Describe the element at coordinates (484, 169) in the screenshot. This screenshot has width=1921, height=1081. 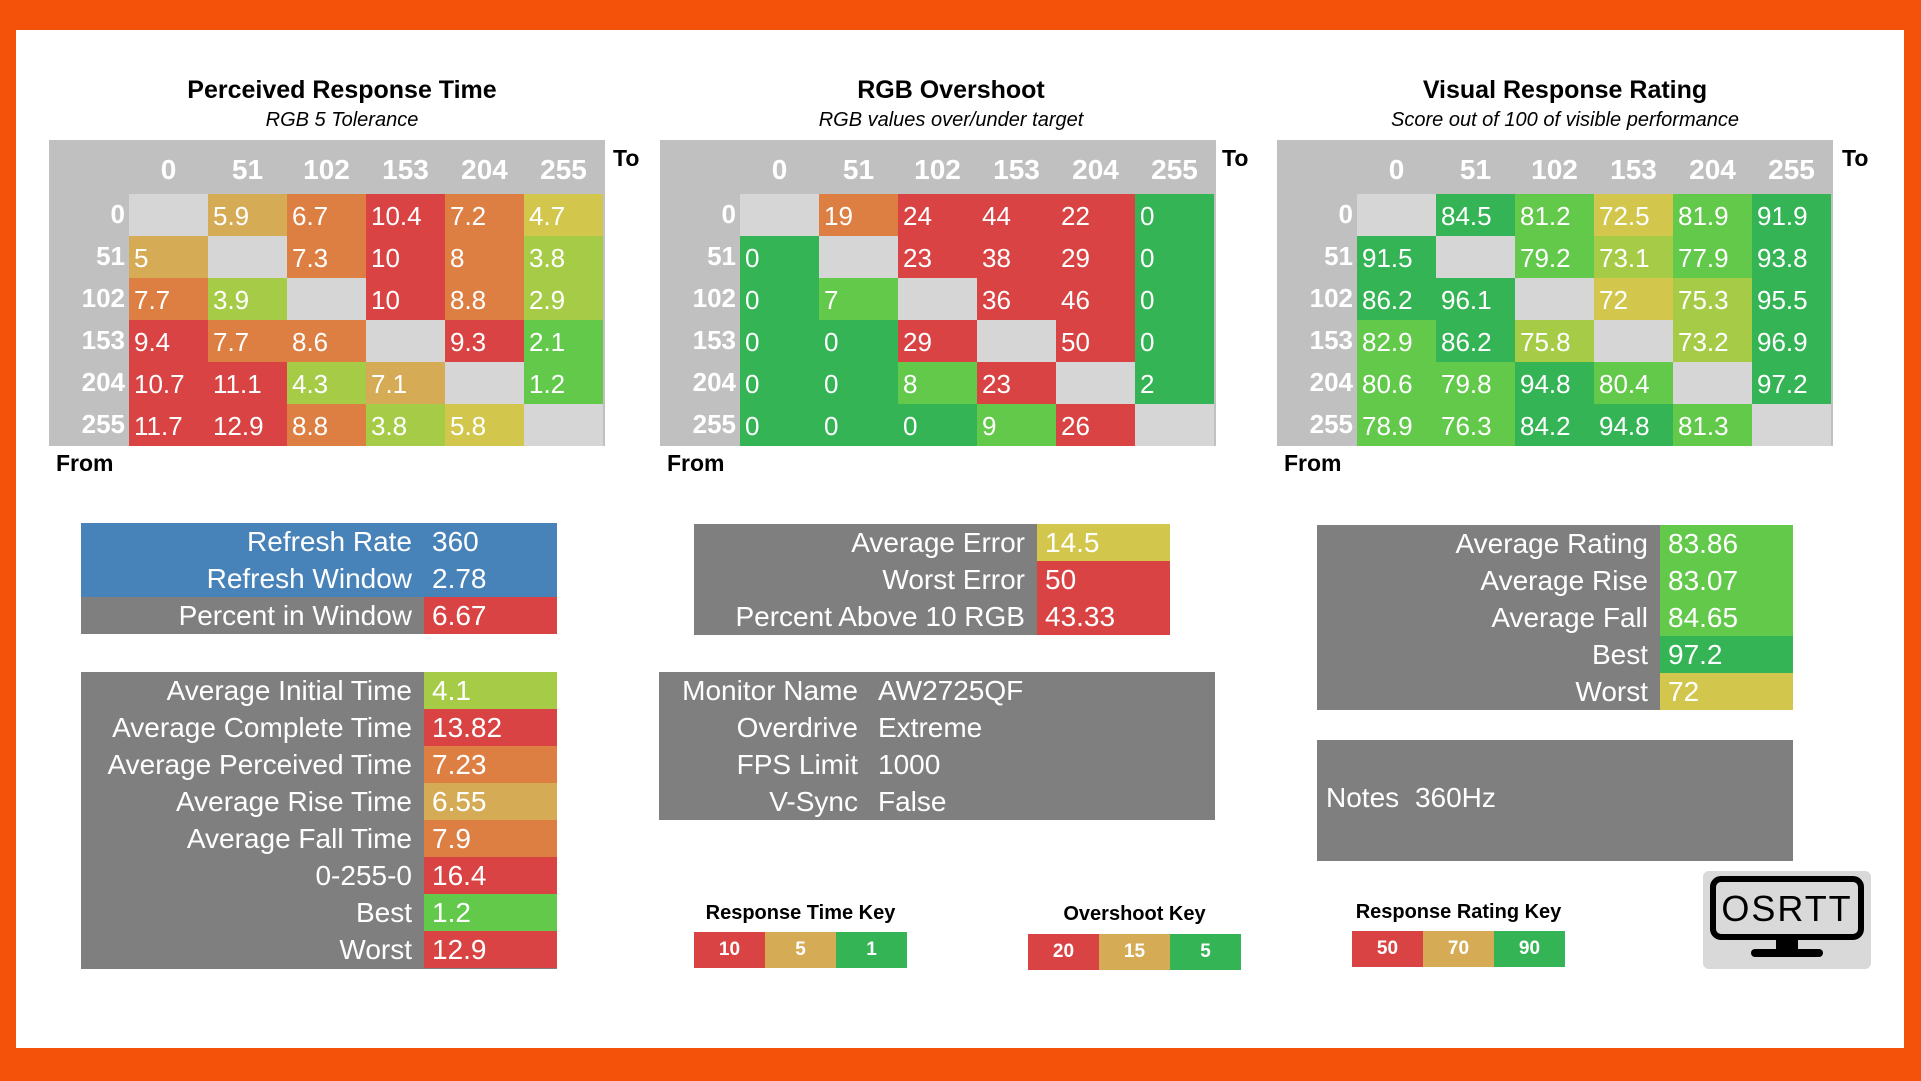
I see `to-header: 204` at that location.